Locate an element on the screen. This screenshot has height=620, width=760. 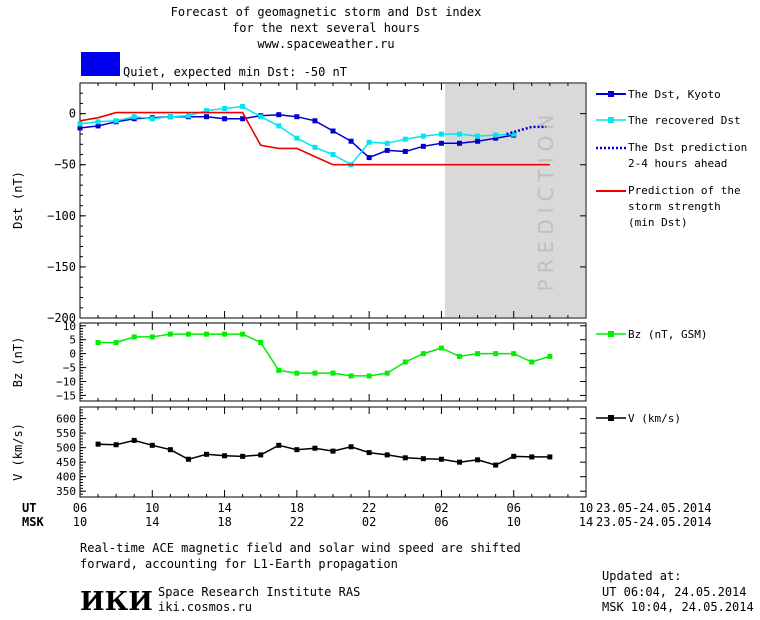
msk-tick-label: 06 is located at coordinates (441, 522).